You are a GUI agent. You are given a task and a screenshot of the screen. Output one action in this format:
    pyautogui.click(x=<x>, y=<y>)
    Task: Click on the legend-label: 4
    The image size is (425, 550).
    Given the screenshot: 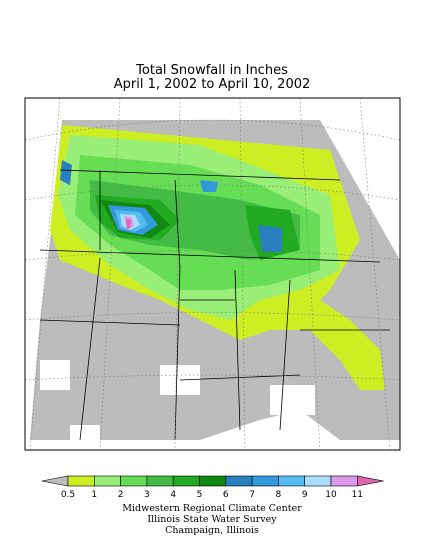 What is the action you would take?
    pyautogui.click(x=173, y=495)
    